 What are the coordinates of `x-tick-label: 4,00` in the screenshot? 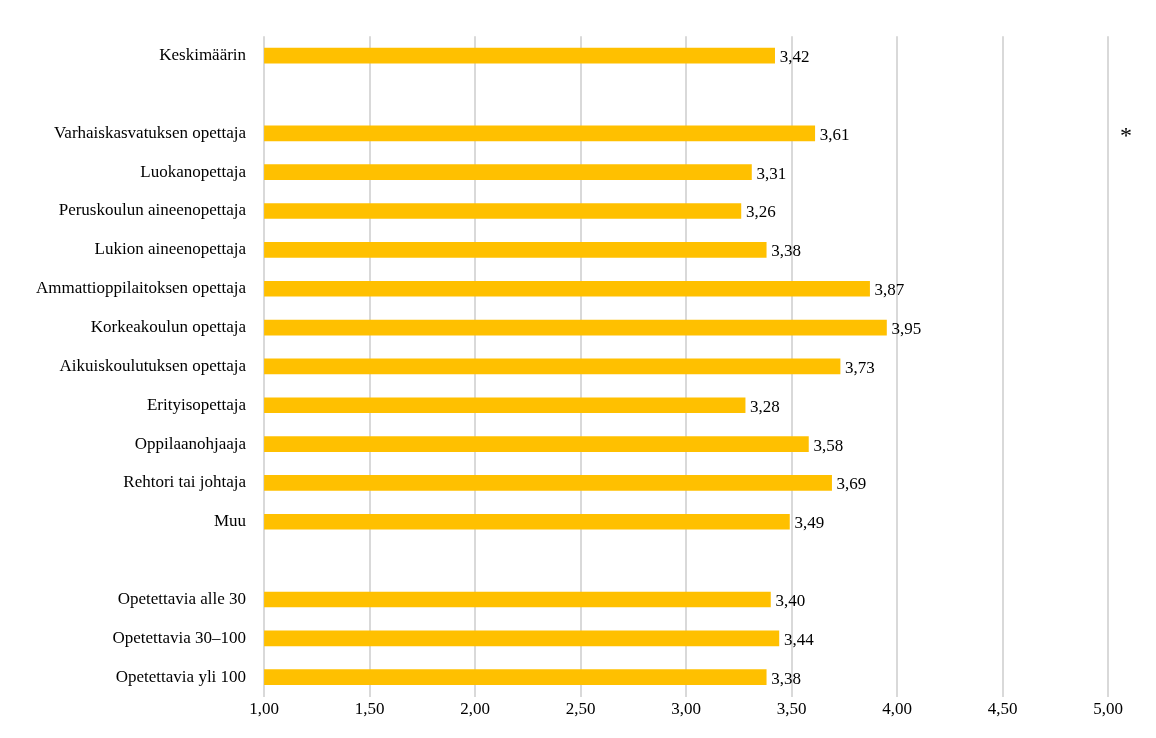 It's located at (897, 709).